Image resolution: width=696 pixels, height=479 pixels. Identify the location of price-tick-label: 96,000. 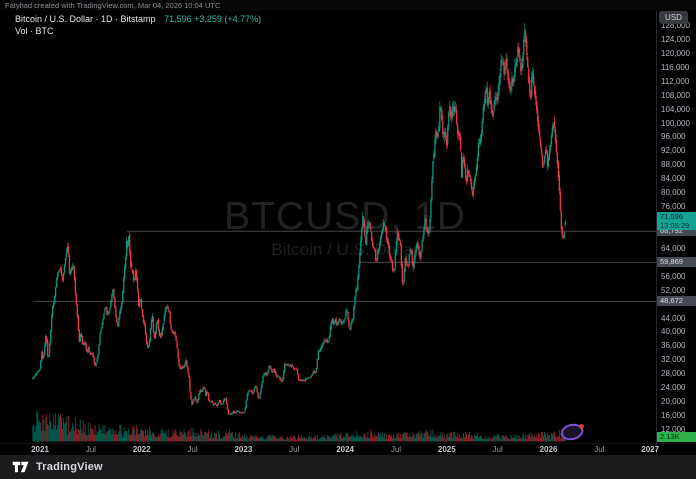
(673, 137).